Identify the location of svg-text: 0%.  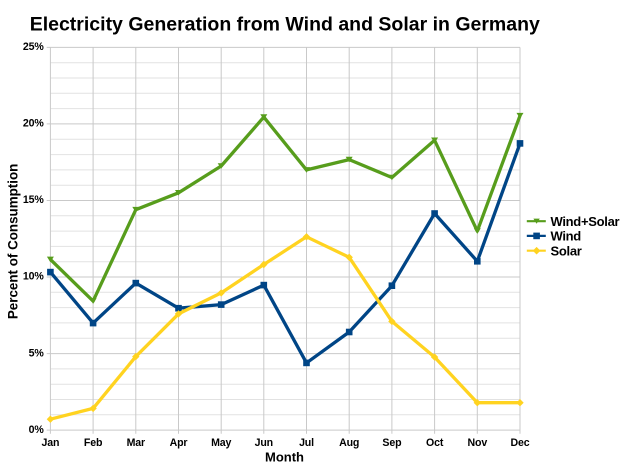
(37, 430).